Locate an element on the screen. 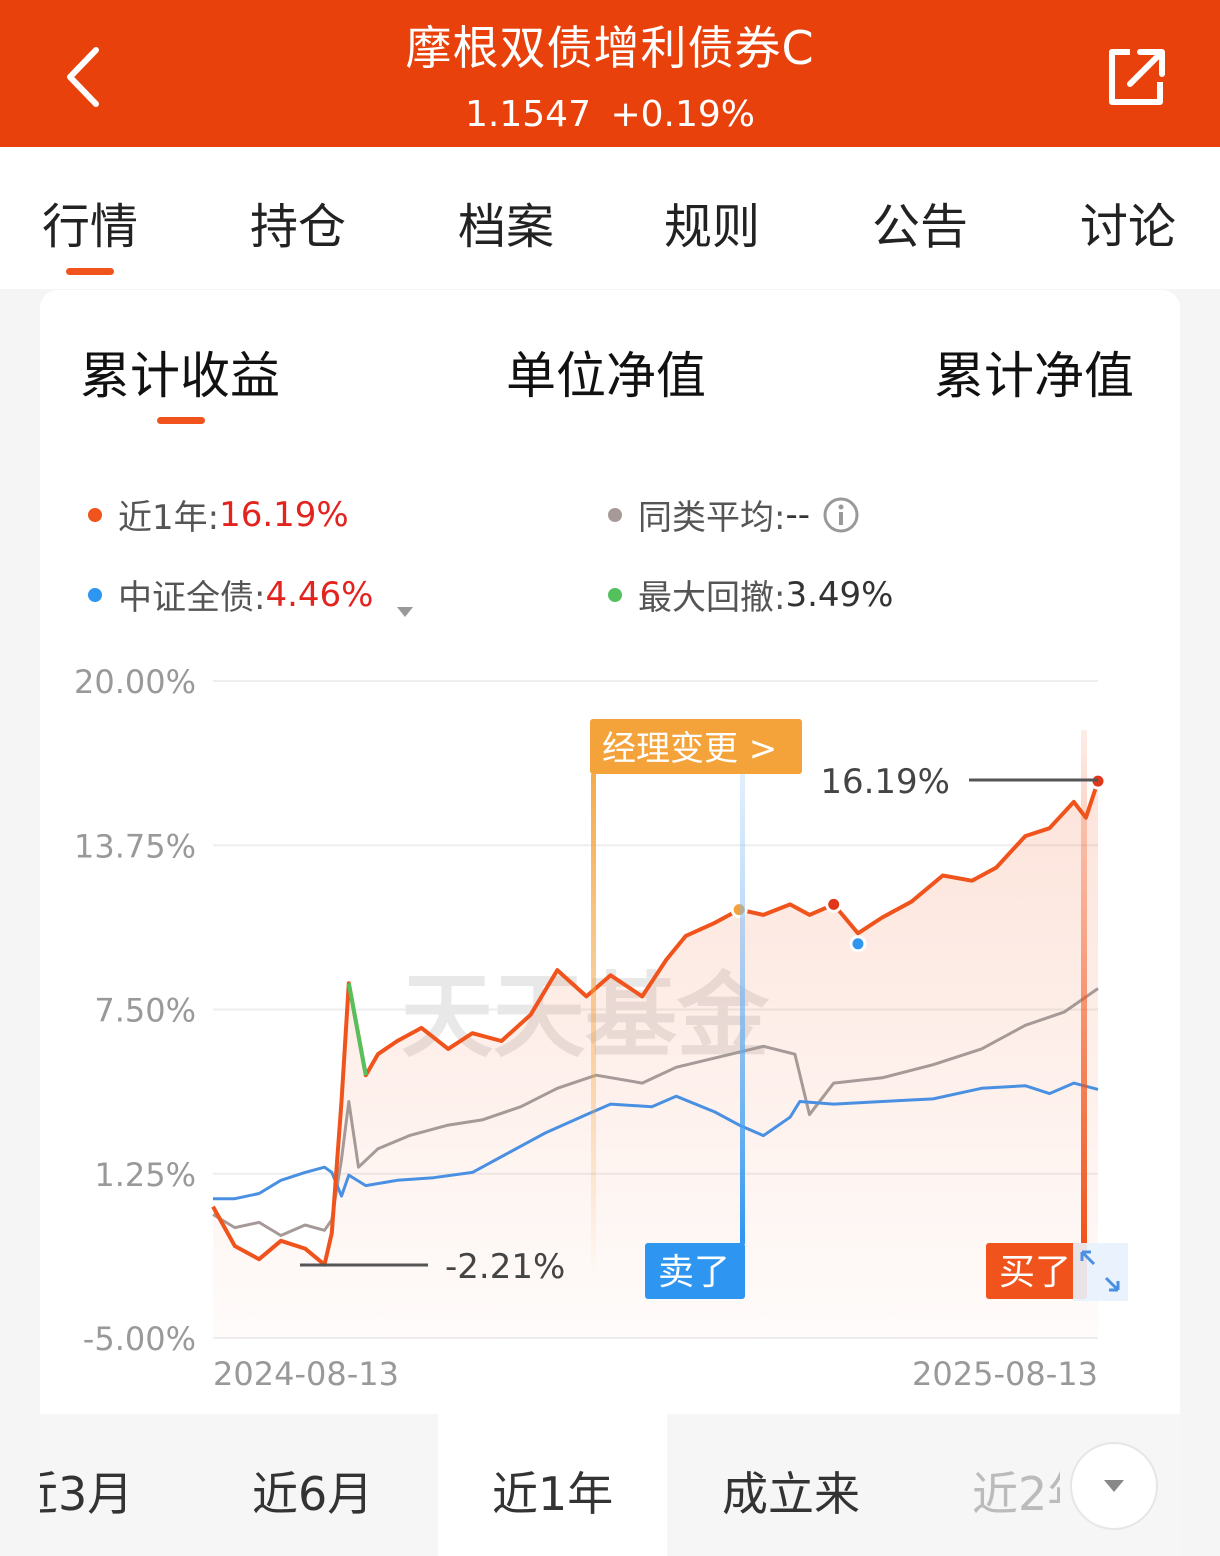 Image resolution: width=1220 pixels, height=1556 pixels. fund-title: 摩根双债增利债券C is located at coordinates (610, 48).